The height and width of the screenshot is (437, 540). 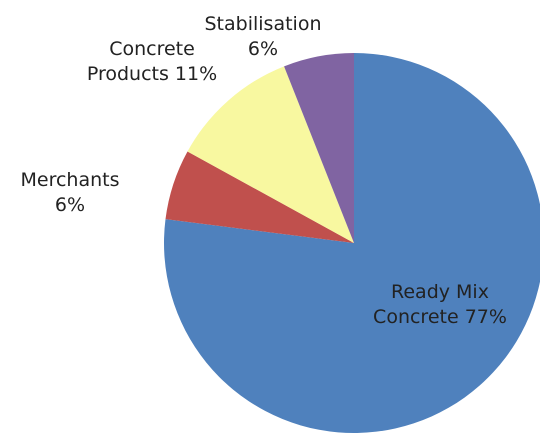 What do you see at coordinates (263, 24) in the screenshot?
I see `category-name: Stabilisation` at bounding box center [263, 24].